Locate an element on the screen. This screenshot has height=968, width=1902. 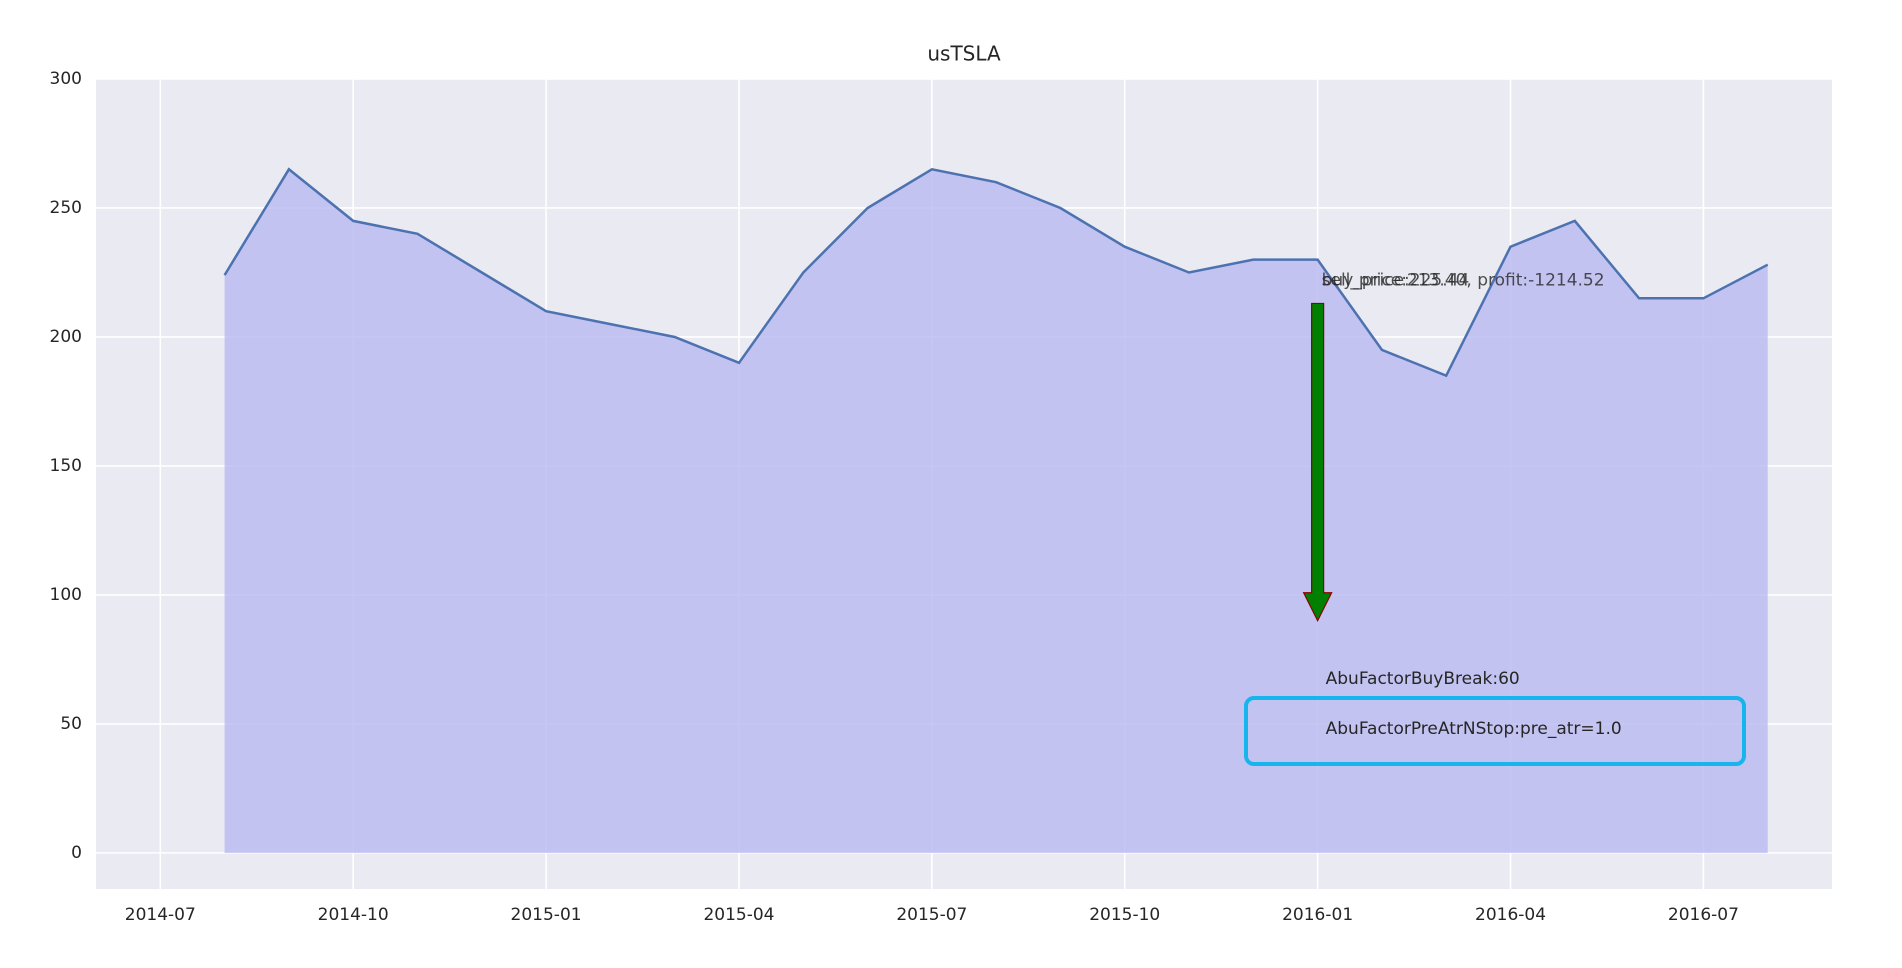
x-tick-label: 2015-01 is located at coordinates (546, 915).